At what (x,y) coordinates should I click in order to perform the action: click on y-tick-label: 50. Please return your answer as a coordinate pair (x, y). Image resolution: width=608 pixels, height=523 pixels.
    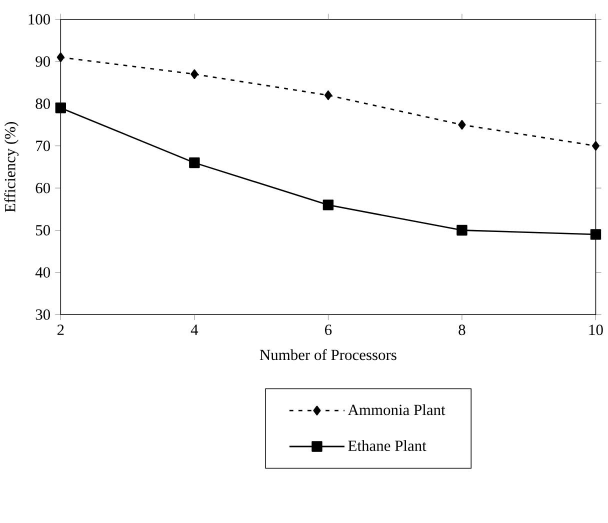
    Looking at the image, I should click on (43, 230).